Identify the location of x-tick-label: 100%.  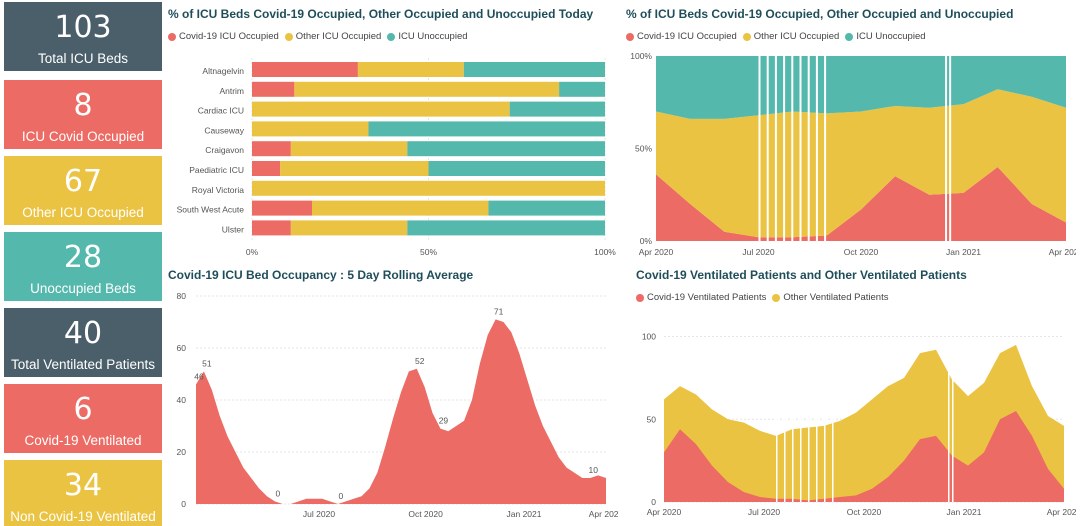
(605, 252).